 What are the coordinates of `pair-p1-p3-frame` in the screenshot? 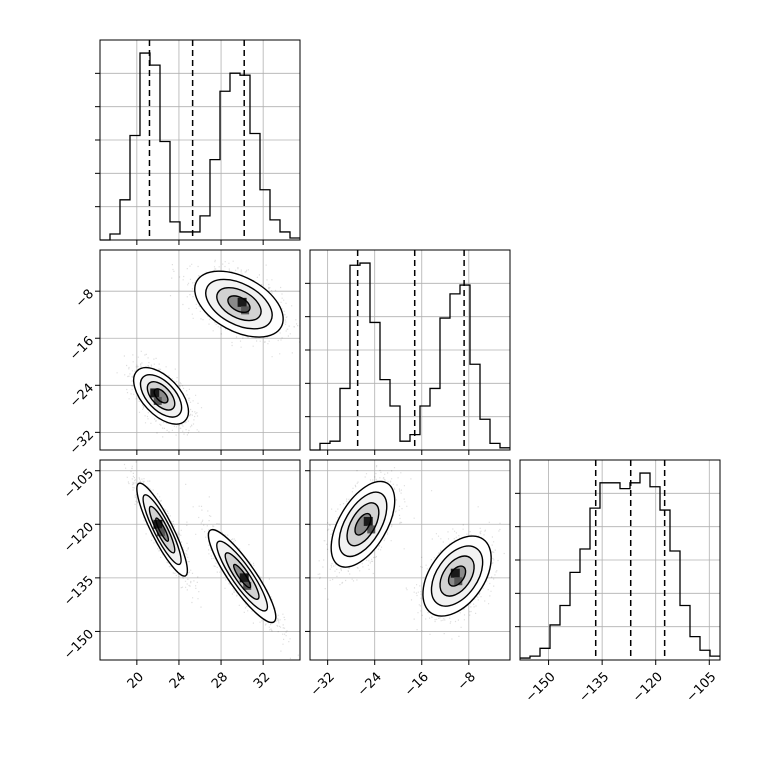 It's located at (200, 560).